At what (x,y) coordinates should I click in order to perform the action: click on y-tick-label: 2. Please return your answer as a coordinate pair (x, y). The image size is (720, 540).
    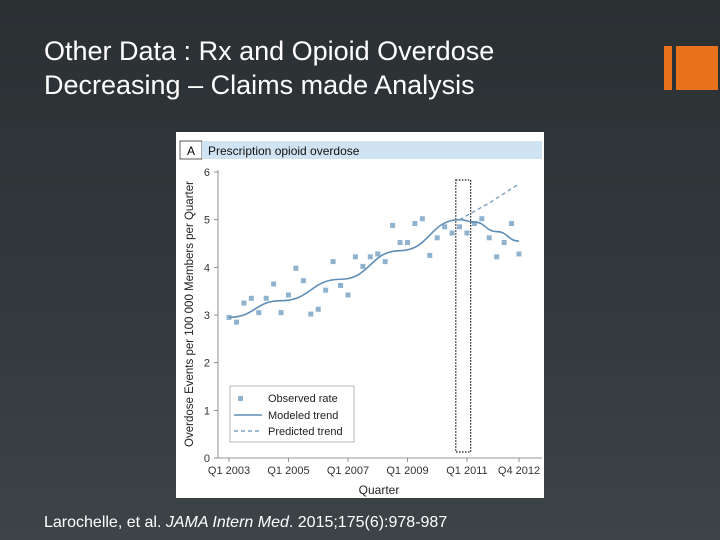
    Looking at the image, I should click on (207, 364).